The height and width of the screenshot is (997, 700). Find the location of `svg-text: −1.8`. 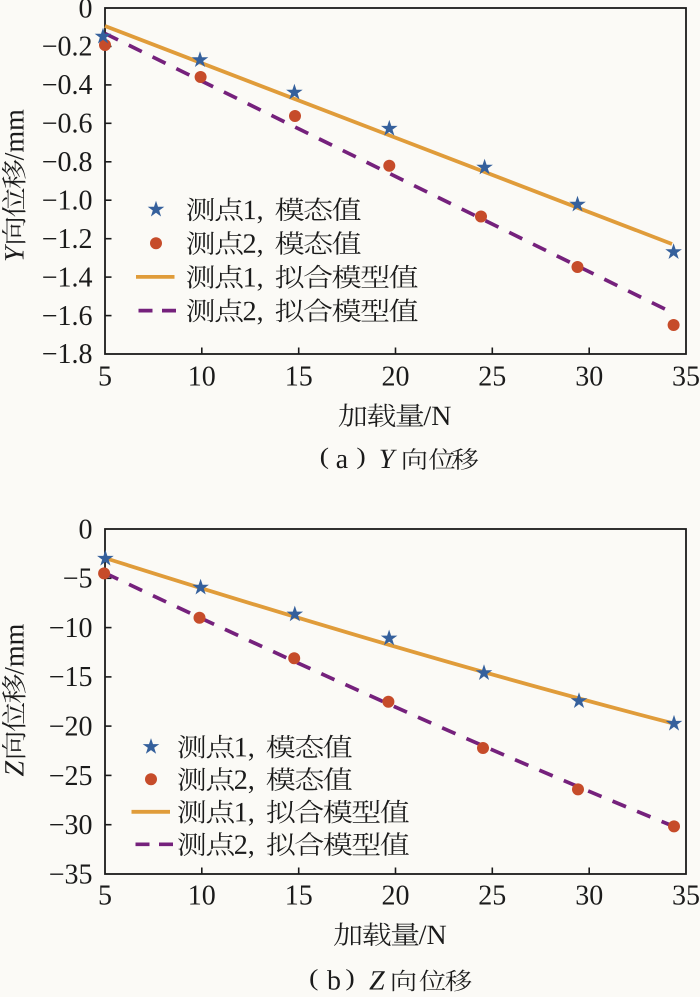

svg-text: −1.8 is located at coordinates (67, 354).